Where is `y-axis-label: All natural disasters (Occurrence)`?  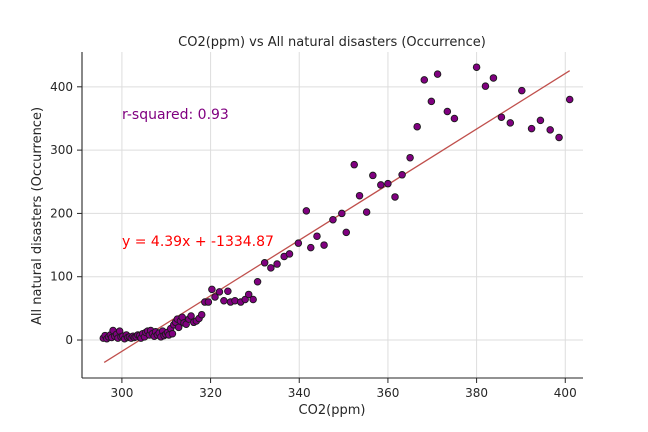
y-axis-label: All natural disasters (Occurrence) is located at coordinates (37, 216).